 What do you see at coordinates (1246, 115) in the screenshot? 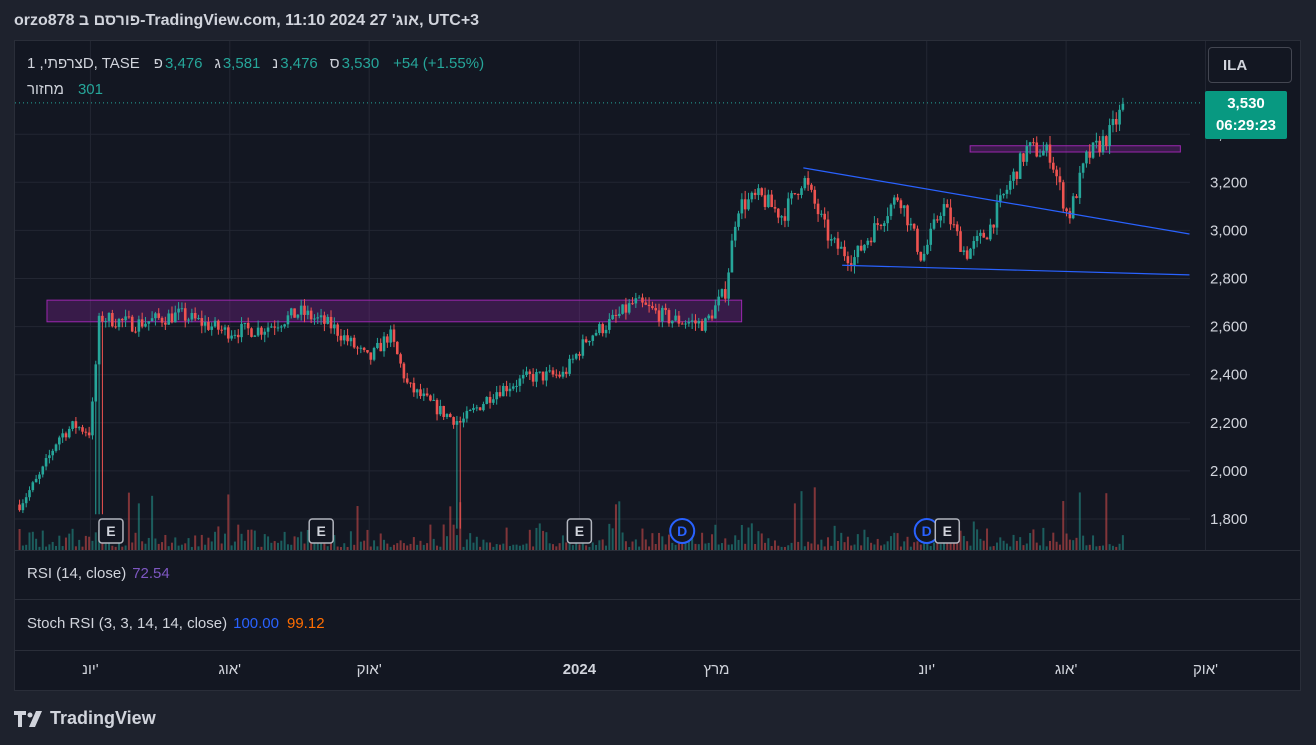
I see `last-price-tag: 3,530 06:29:23` at bounding box center [1246, 115].